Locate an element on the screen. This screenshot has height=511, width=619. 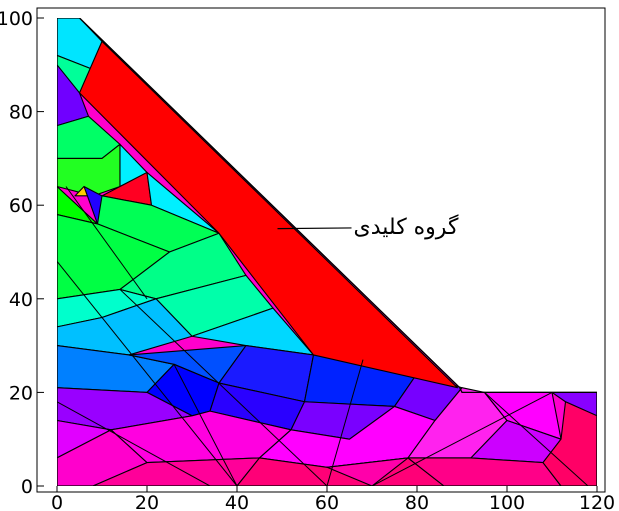
key-group-annotation: گروه کلیدی is located at coordinates (368, 227).